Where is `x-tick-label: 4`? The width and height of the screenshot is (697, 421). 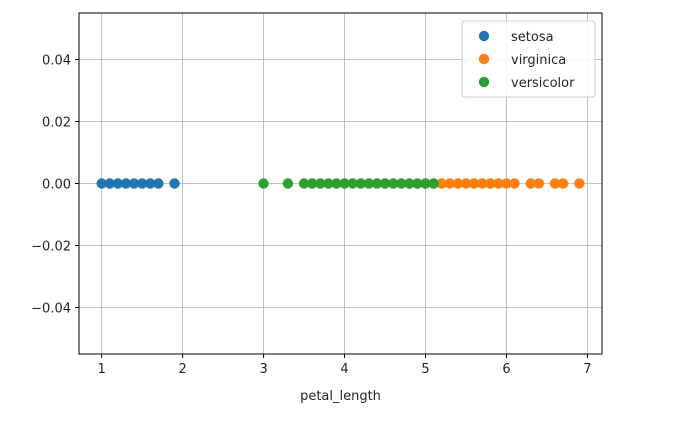
x-tick-label: 4 is located at coordinates (344, 369).